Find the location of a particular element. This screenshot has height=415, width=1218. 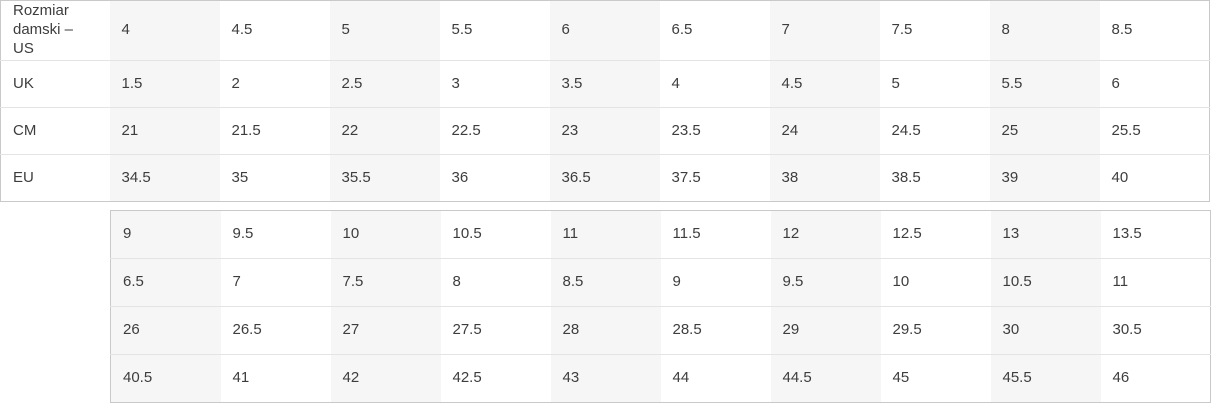

size-cell: 2 is located at coordinates (274, 84).